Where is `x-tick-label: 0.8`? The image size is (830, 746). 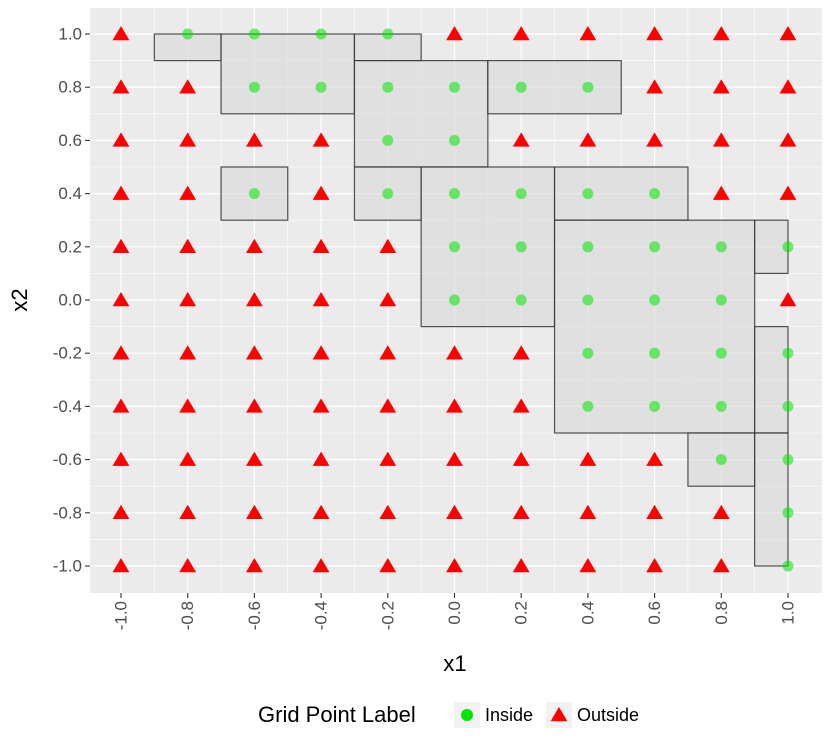
x-tick-label: 0.8 is located at coordinates (721, 613).